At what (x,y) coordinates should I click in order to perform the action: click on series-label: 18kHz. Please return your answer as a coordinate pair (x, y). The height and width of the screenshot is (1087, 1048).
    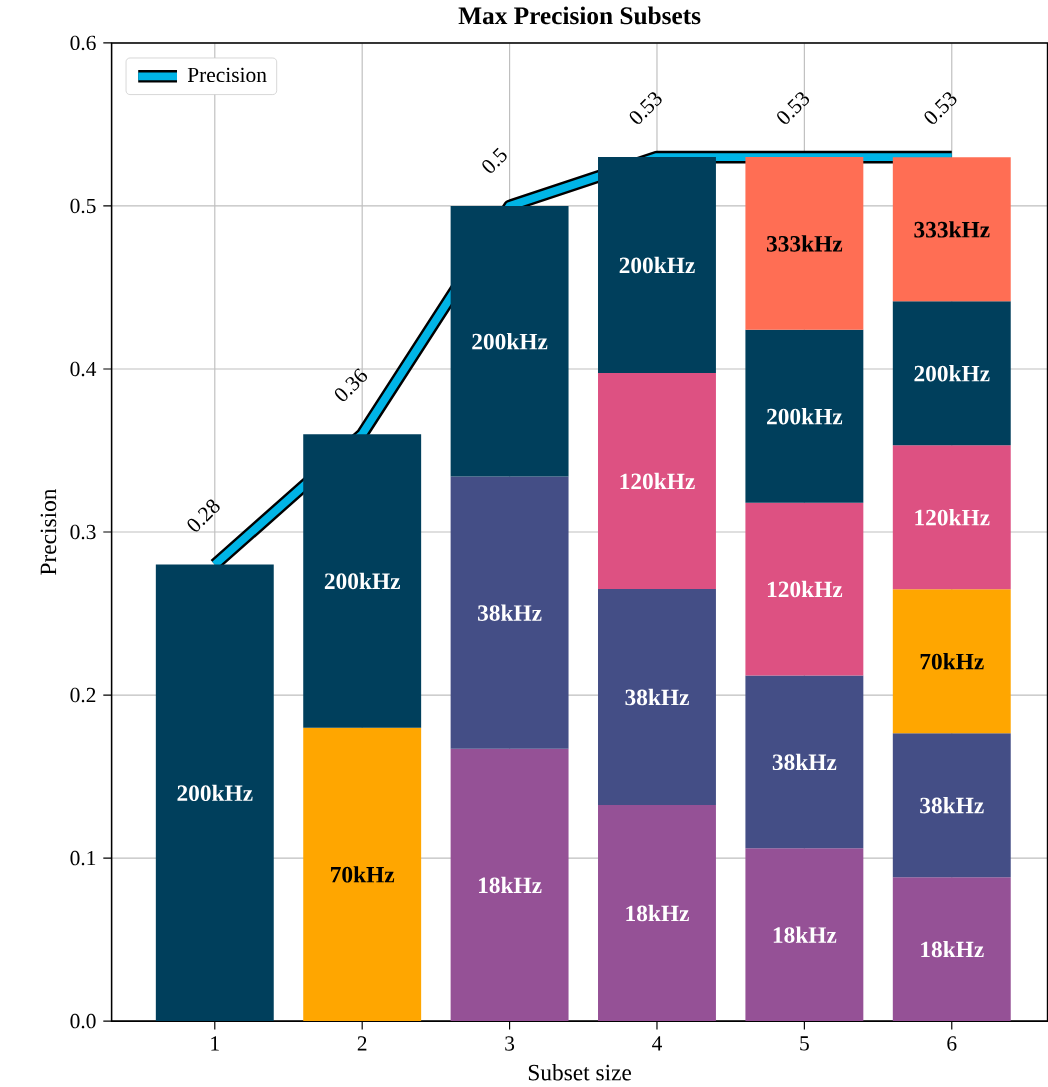
    Looking at the image, I should click on (805, 934).